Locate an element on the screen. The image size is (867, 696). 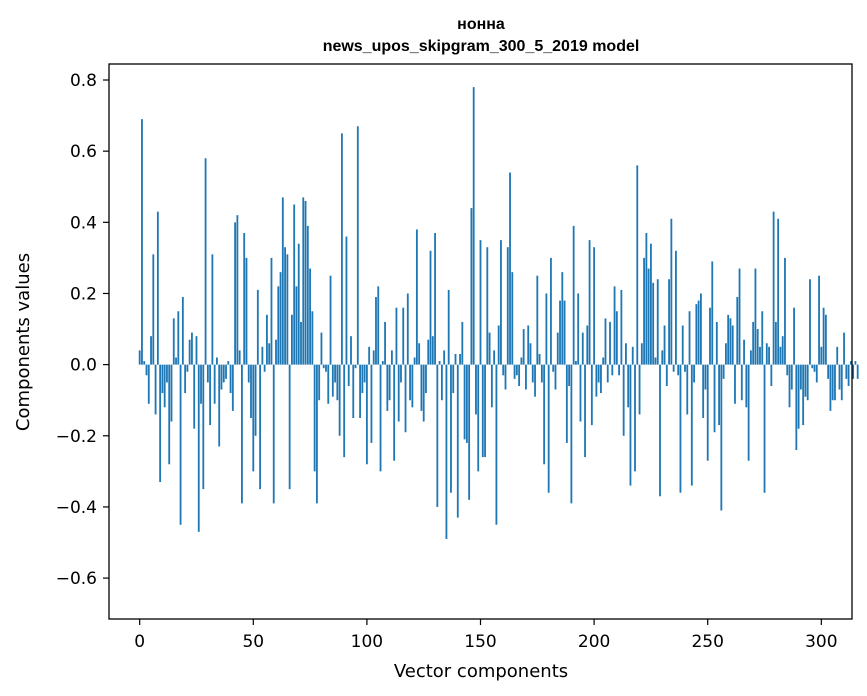
y-tick-label-7: 0.8 is located at coordinates (83, 81).